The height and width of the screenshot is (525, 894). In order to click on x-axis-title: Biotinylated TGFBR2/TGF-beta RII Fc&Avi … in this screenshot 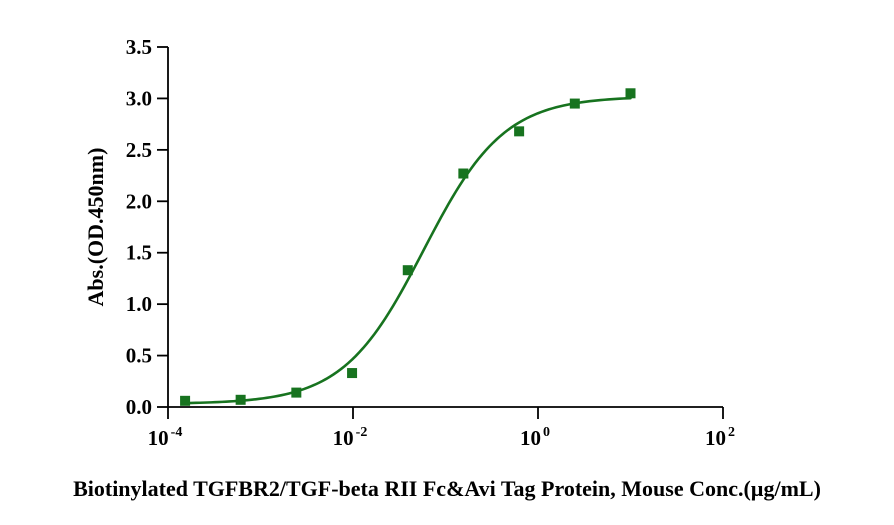, I will do `click(447, 488)`.